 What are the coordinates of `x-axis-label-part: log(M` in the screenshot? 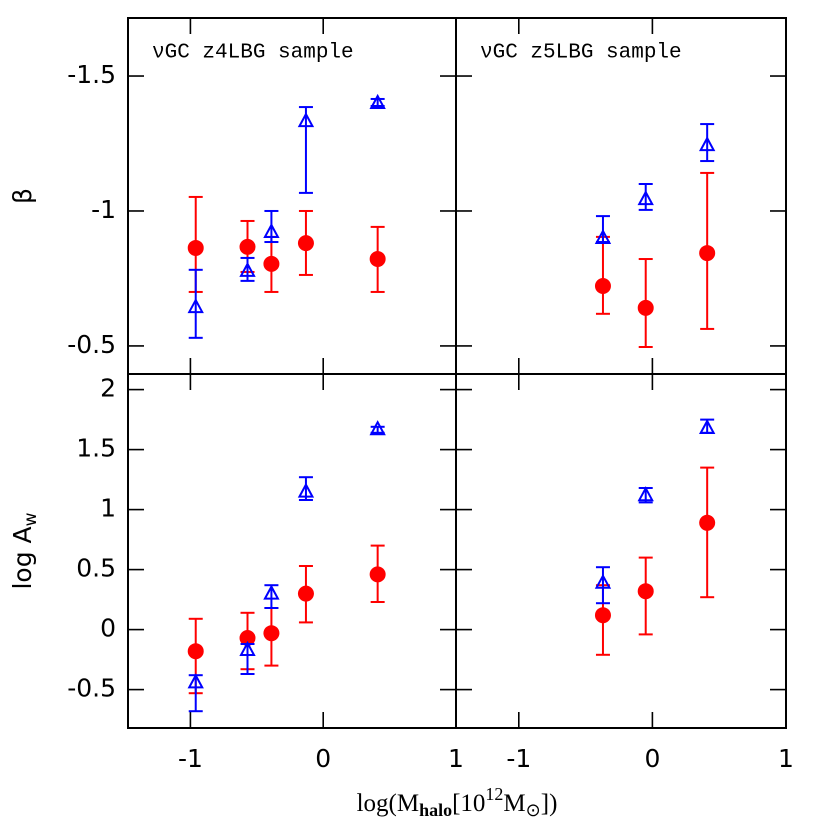 It's located at (388, 803).